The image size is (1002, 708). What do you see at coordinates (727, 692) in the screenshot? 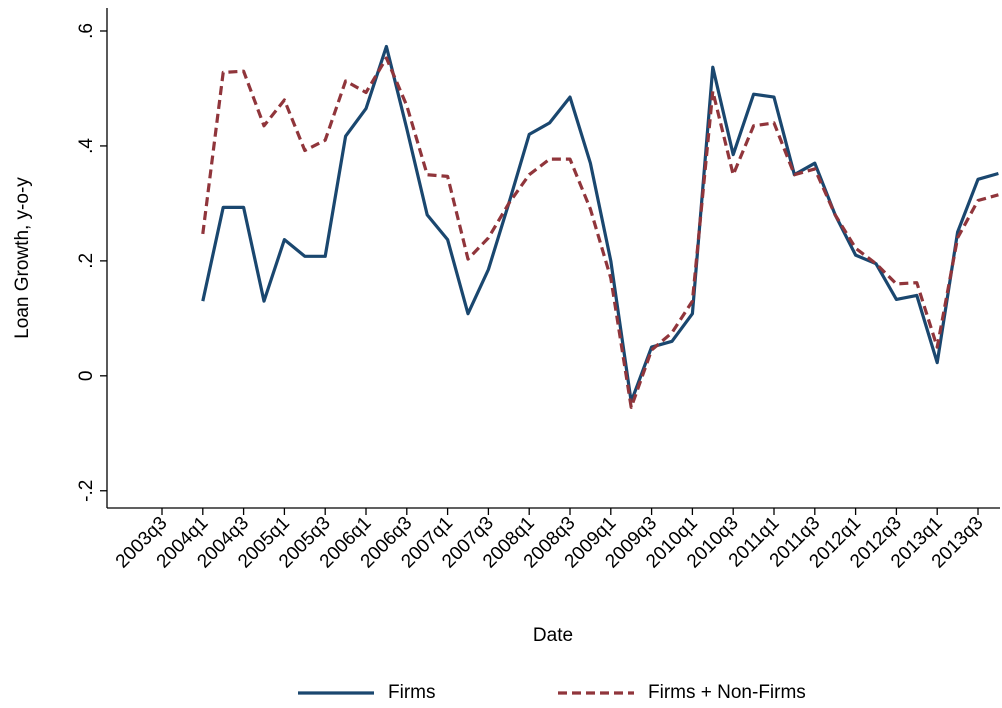
I see `legend-label: Firms + Non-Firms` at bounding box center [727, 692].